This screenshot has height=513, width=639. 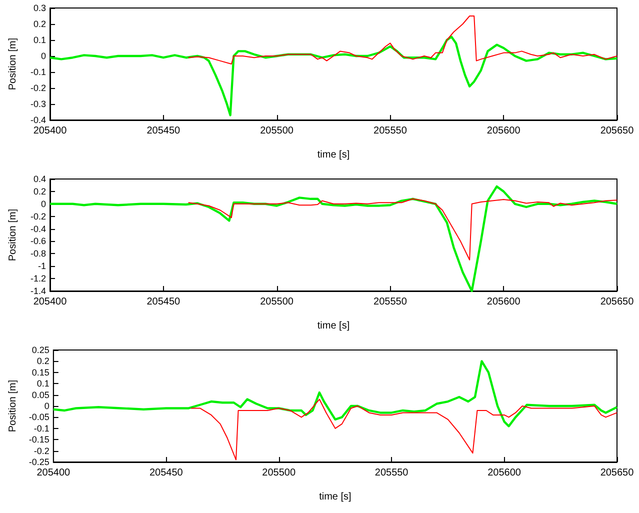 I want to click on y-tick-label: -0.25, so click(x=39, y=462).